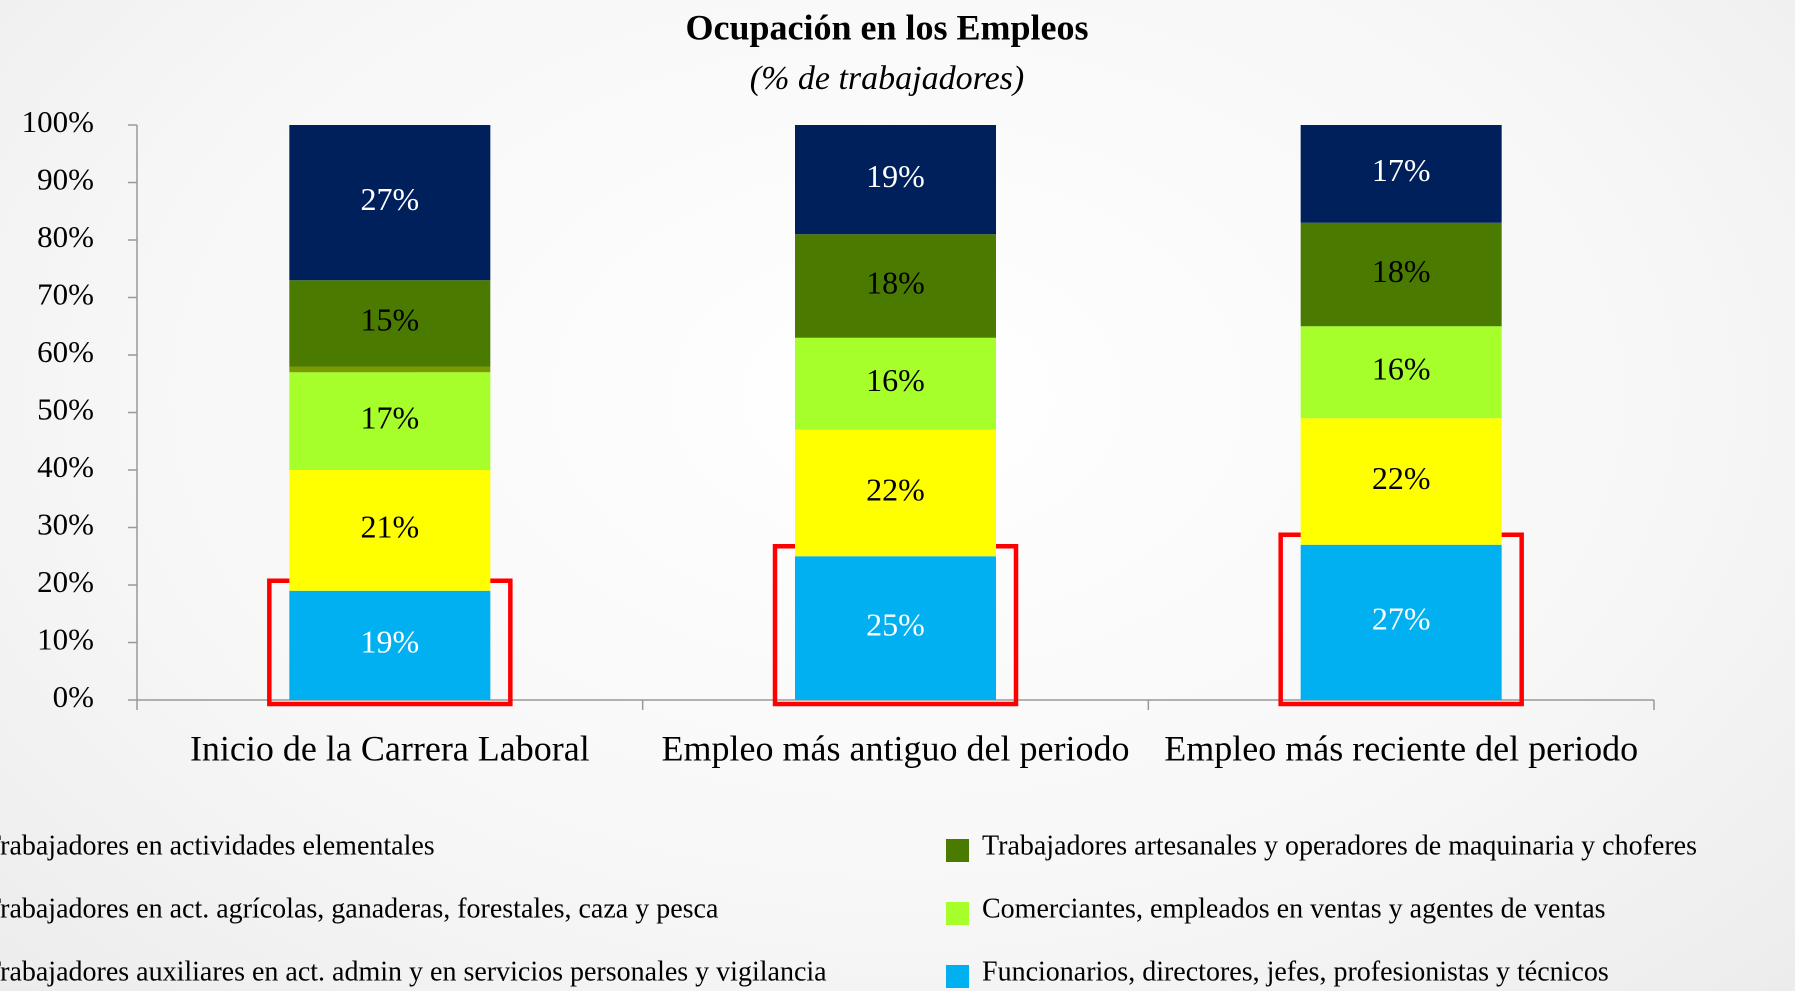 This screenshot has height=991, width=1795. Describe the element at coordinates (73, 696) in the screenshot. I see `y-tick-label: 0%` at that location.